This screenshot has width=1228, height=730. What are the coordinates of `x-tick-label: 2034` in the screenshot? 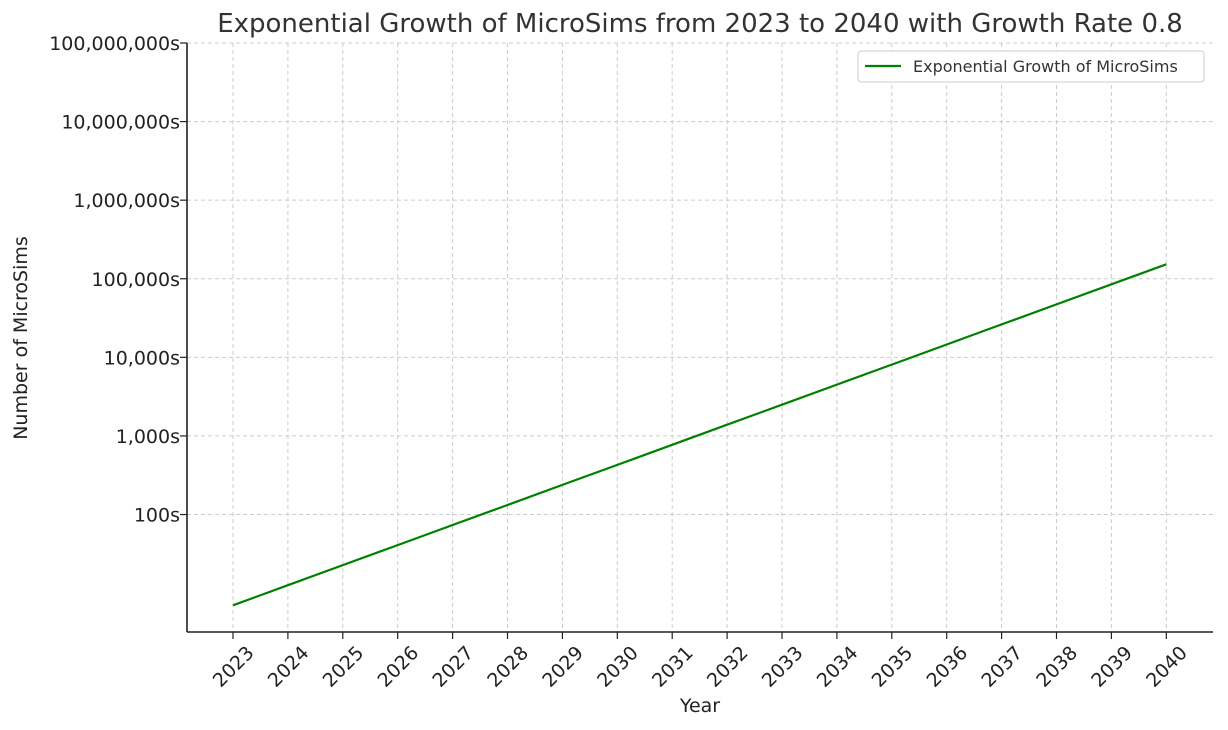 It's located at (838, 667).